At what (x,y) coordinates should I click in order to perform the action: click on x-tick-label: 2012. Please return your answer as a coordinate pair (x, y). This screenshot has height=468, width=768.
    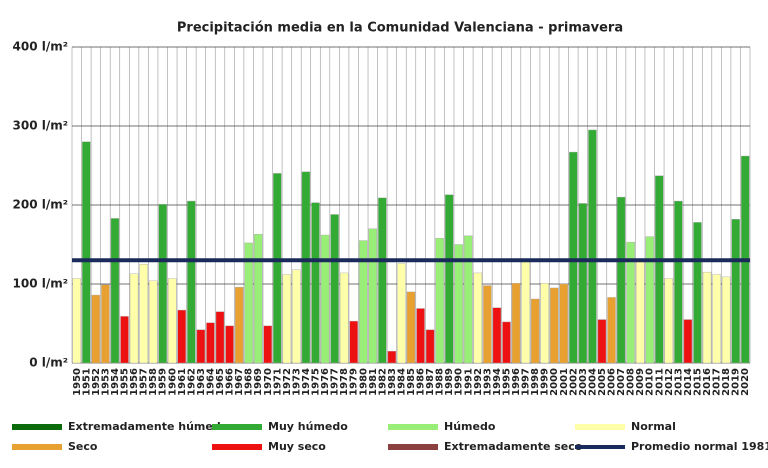
    Looking at the image, I should click on (669, 382).